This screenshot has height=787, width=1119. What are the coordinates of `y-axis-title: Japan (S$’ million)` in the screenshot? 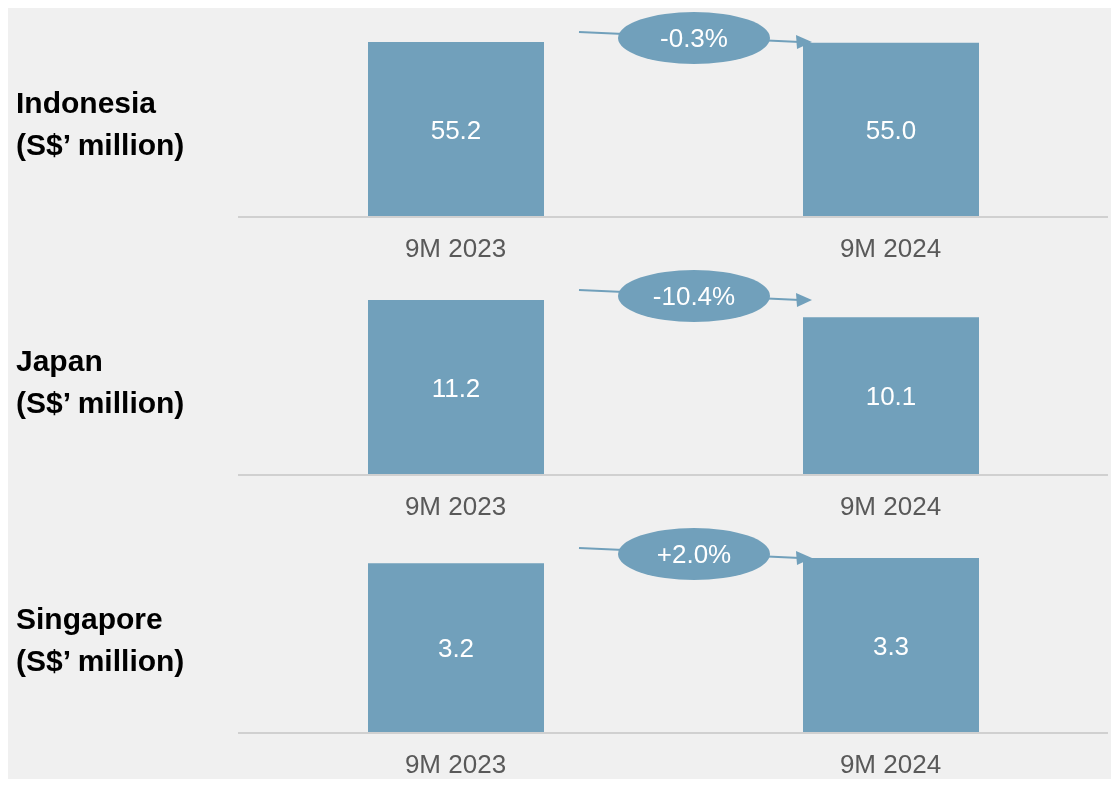 It's located at (100, 382).